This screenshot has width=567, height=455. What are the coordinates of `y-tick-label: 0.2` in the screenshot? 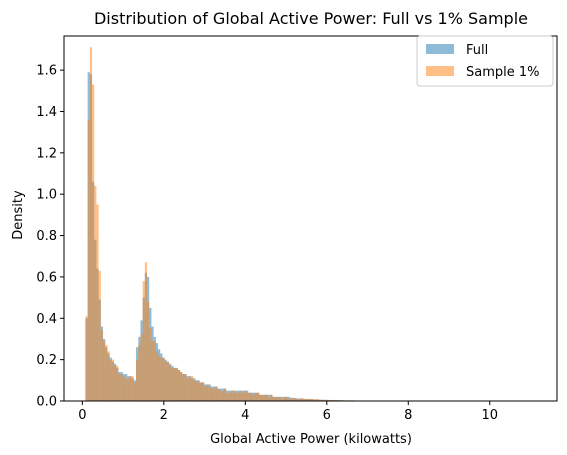 It's located at (46, 360).